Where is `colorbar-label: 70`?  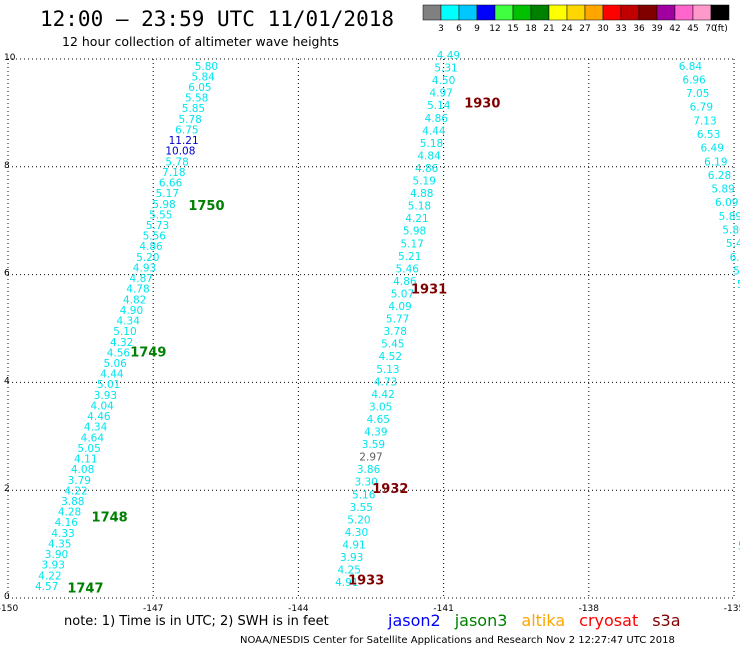 colorbar-label: 70 is located at coordinates (711, 29).